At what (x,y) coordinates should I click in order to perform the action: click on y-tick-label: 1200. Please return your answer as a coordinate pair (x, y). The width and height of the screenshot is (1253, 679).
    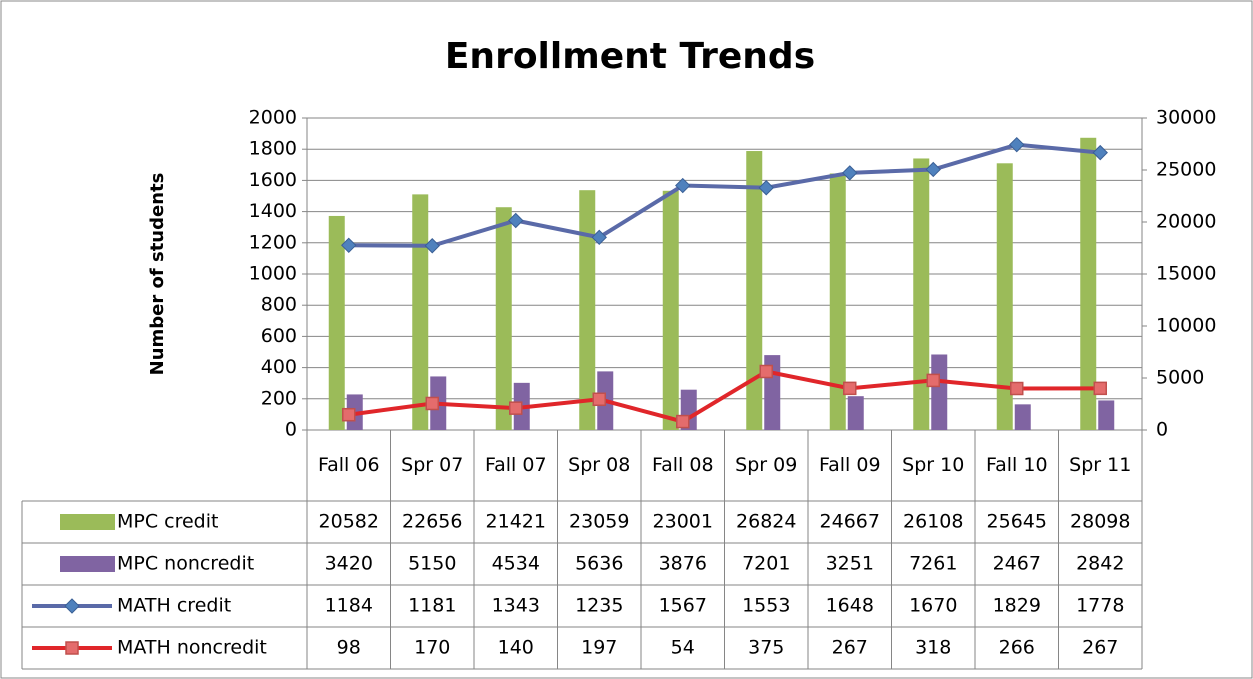
    Looking at the image, I should click on (273, 242).